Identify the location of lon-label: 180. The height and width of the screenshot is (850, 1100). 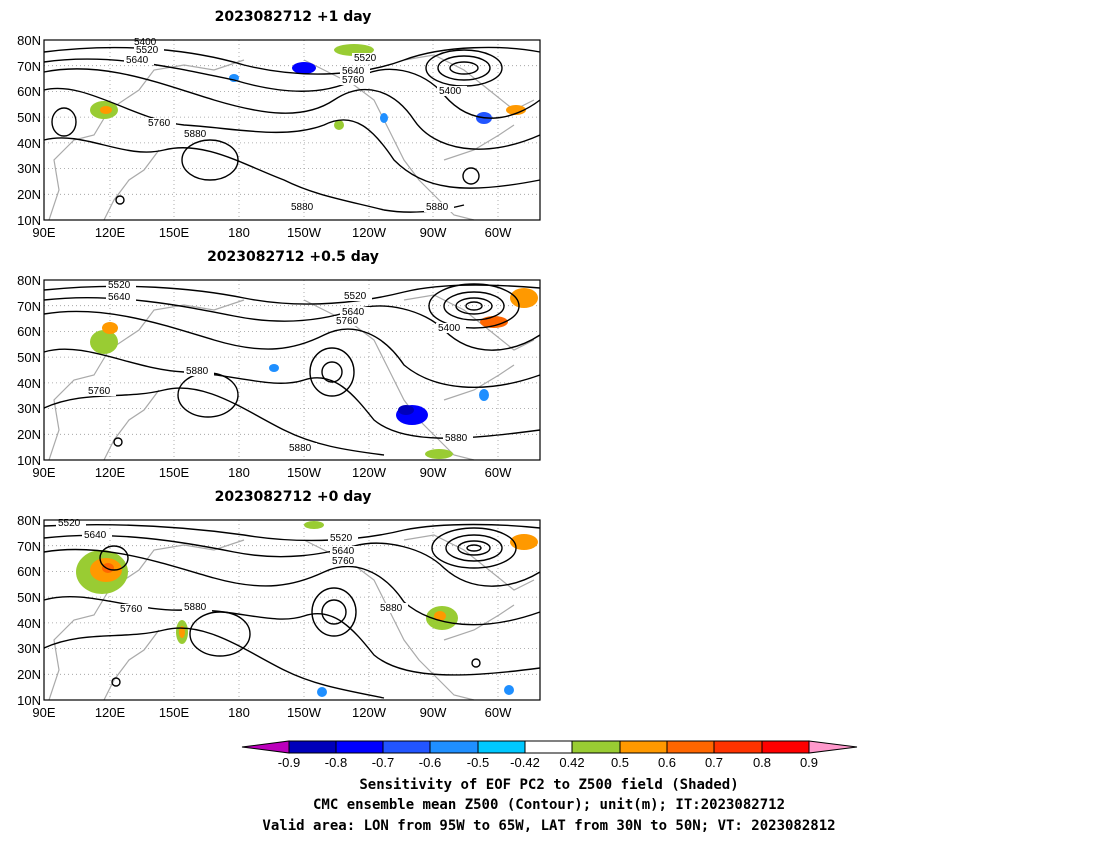
(239, 232).